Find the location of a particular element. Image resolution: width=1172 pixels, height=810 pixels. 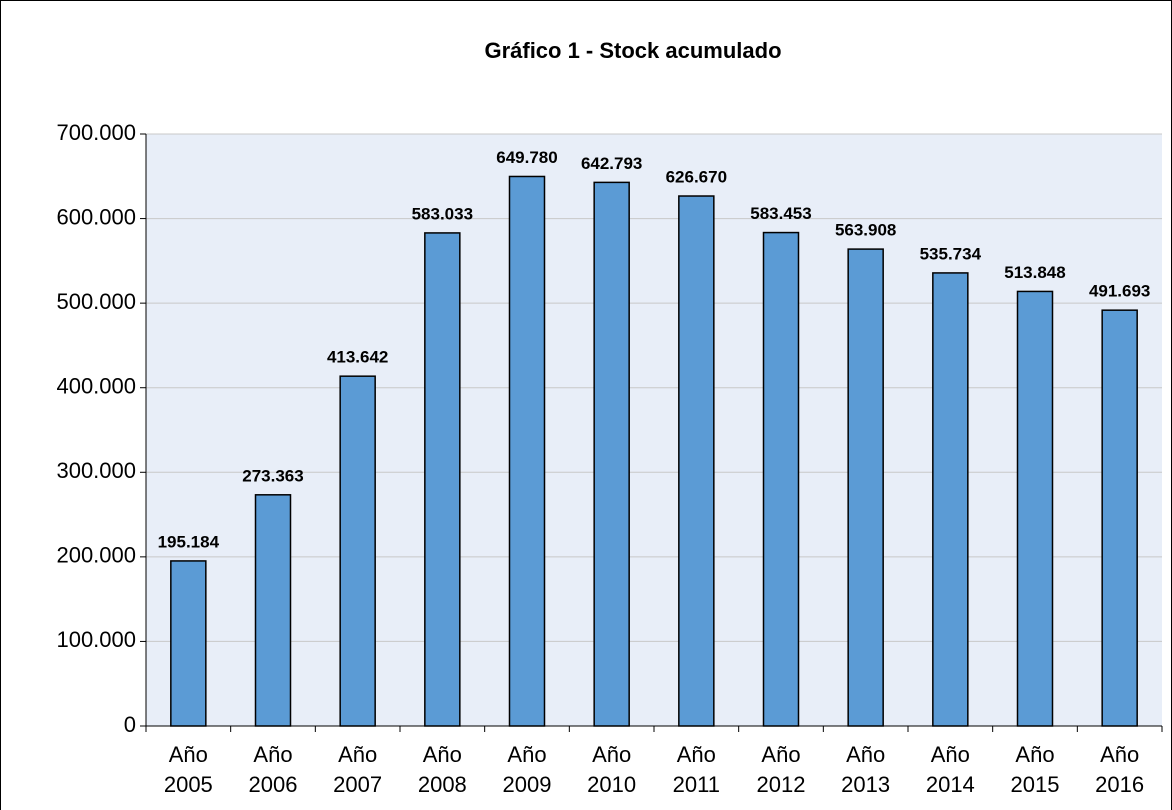

x-tick-label: Año 2010 is located at coordinates (612, 769).